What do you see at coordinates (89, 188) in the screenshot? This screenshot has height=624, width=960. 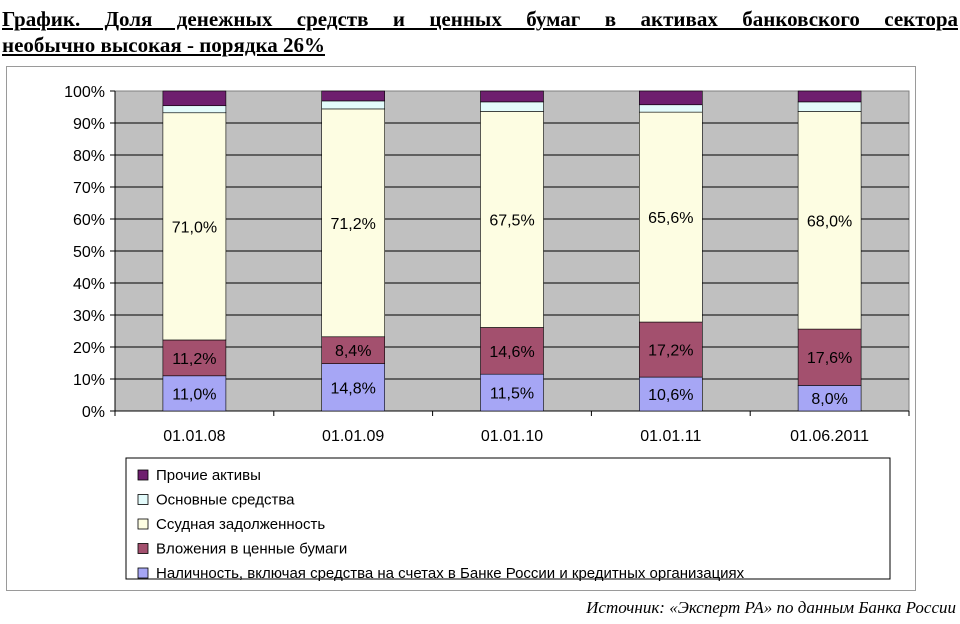 I see `y-tick-label: 70%` at bounding box center [89, 188].